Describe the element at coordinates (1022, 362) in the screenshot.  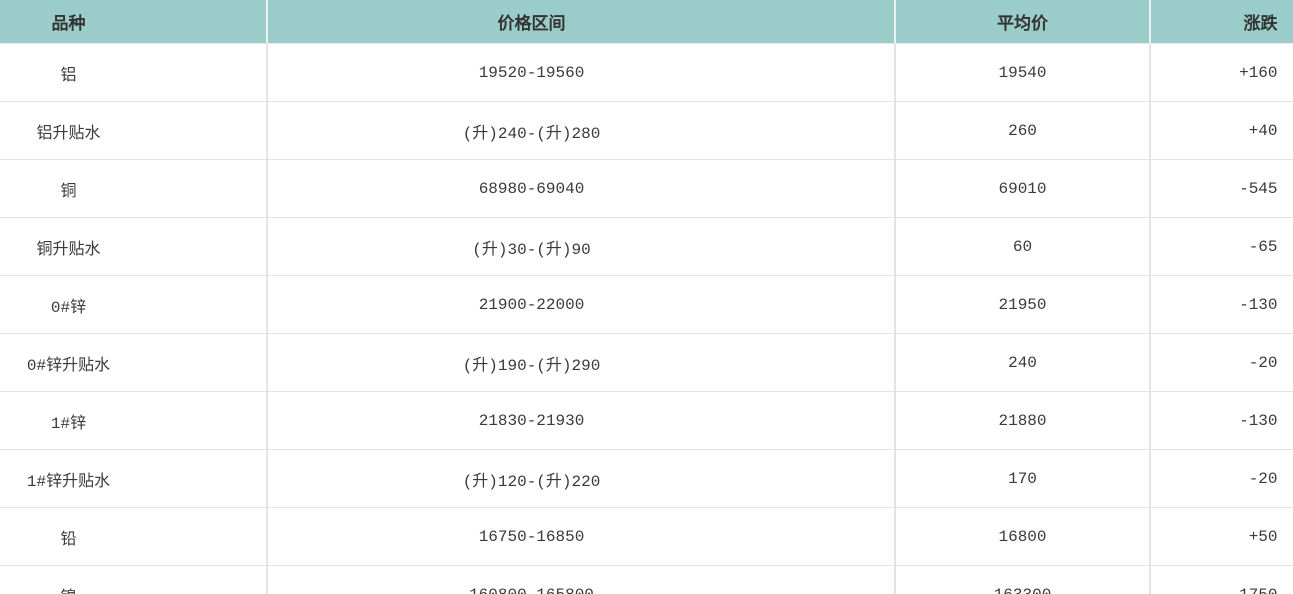
I see `cell-average-price: 240` at that location.